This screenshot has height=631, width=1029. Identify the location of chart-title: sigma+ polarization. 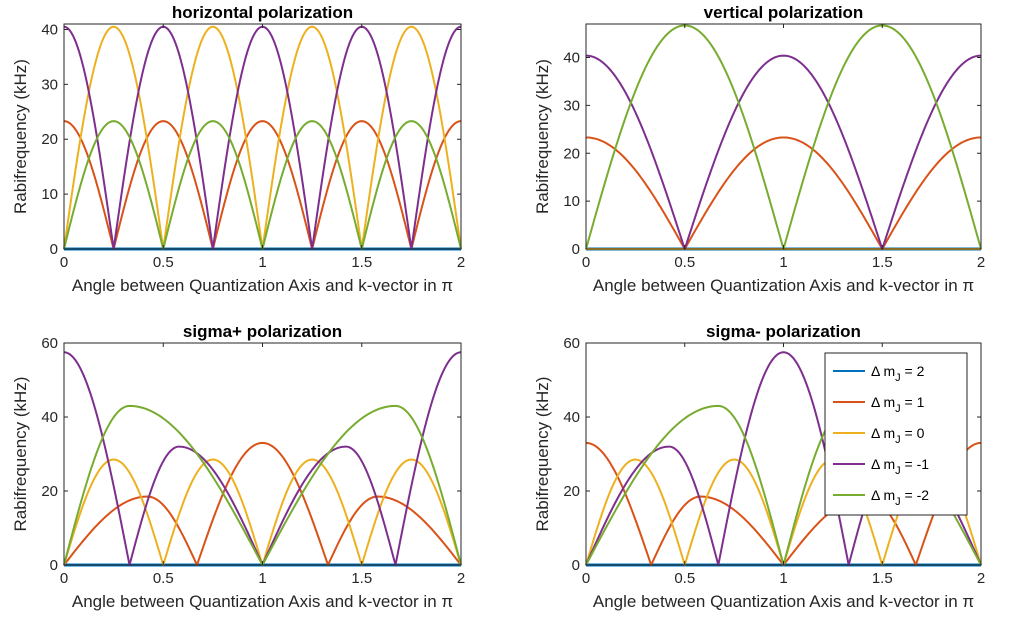
(262, 331).